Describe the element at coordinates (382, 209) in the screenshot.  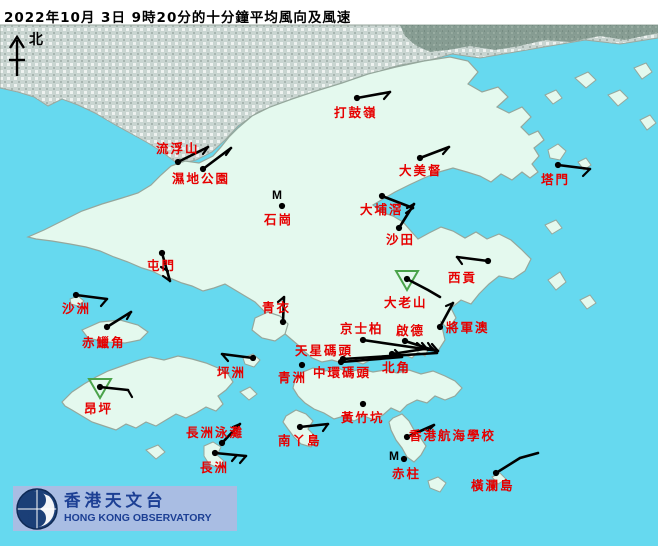
I see `station-label: 大埔滘` at that location.